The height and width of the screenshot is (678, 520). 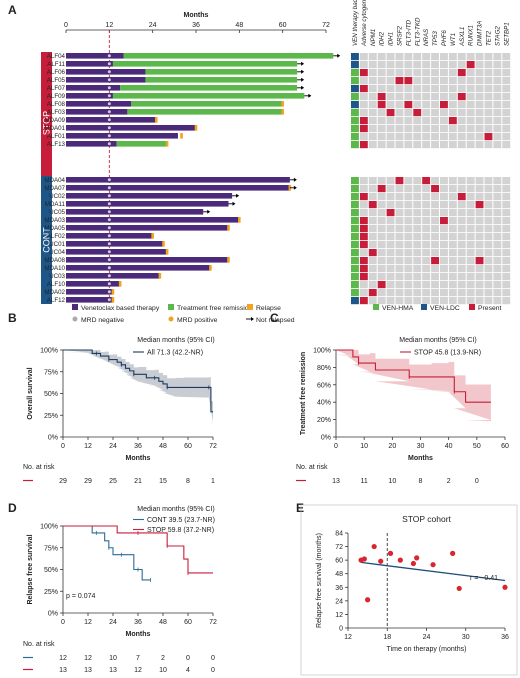 What do you see at coordinates (57, 244) in the screenshot?
I see `patient-id-label: UC01` at bounding box center [57, 244].